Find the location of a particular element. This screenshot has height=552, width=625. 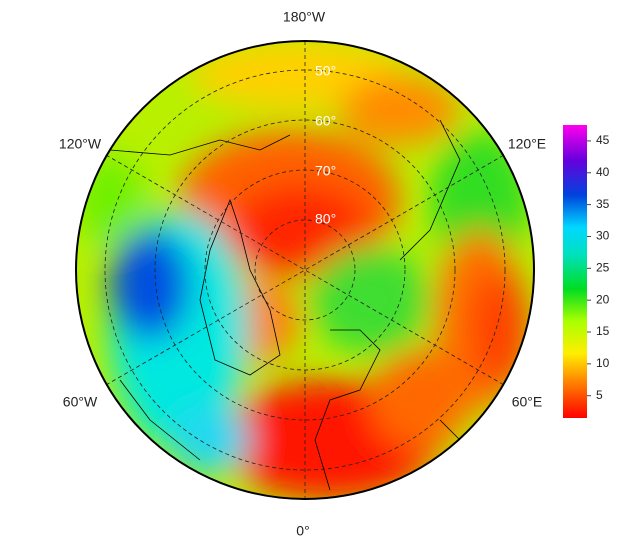

colorbar-tick-label: 40 is located at coordinates (603, 172).